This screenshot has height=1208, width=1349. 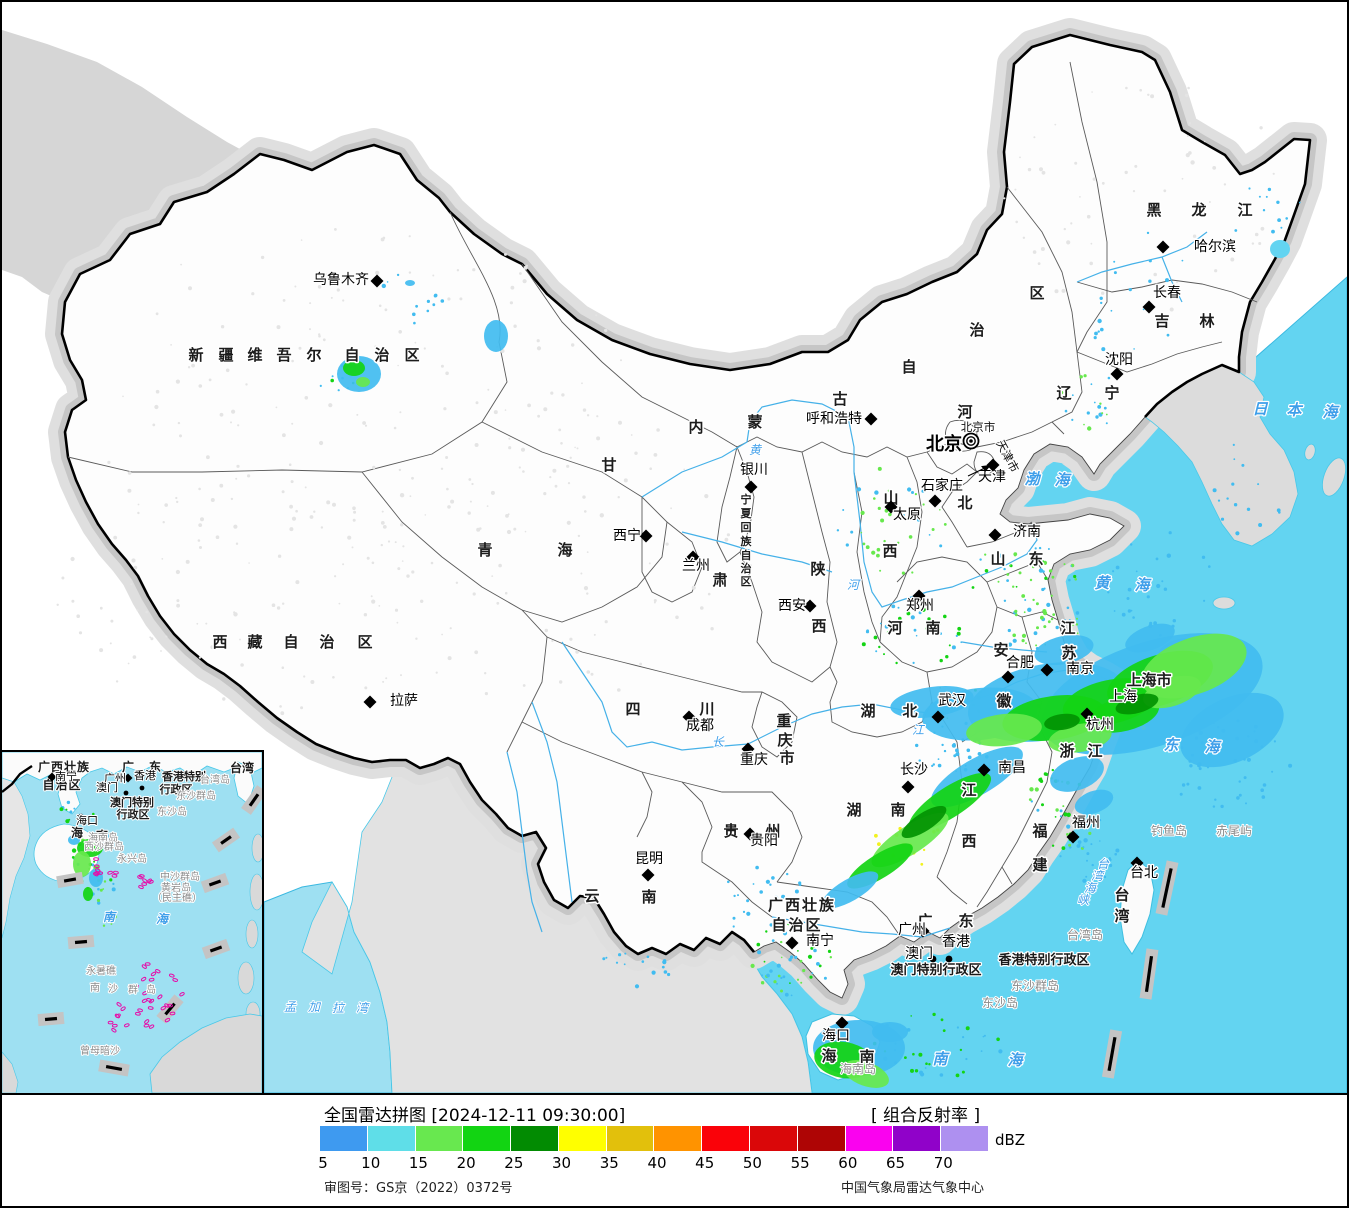 What do you see at coordinates (1043, 960) in the screenshot?
I see `map-label: 香港特别行政区` at bounding box center [1043, 960].